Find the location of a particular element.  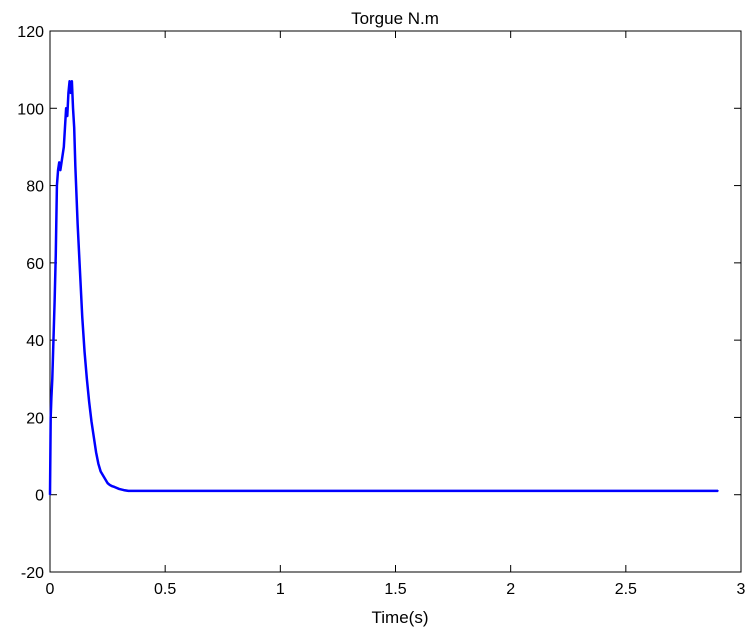

y-tick-label: 40 is located at coordinates (35, 341).